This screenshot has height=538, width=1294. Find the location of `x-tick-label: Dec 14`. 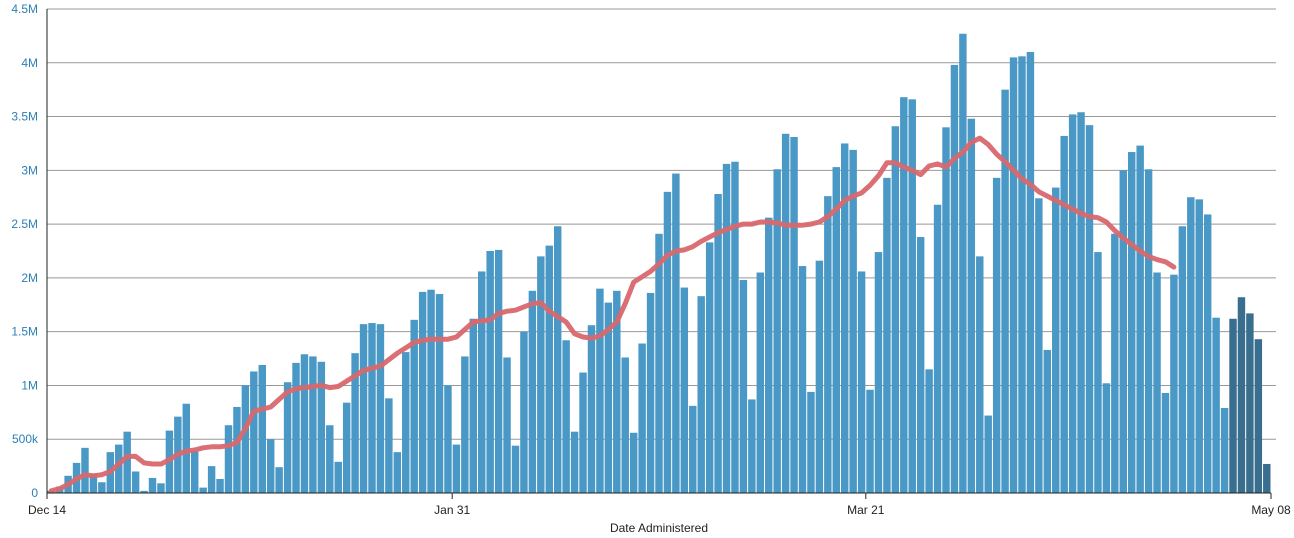

x-tick-label: Dec 14 is located at coordinates (47, 510).